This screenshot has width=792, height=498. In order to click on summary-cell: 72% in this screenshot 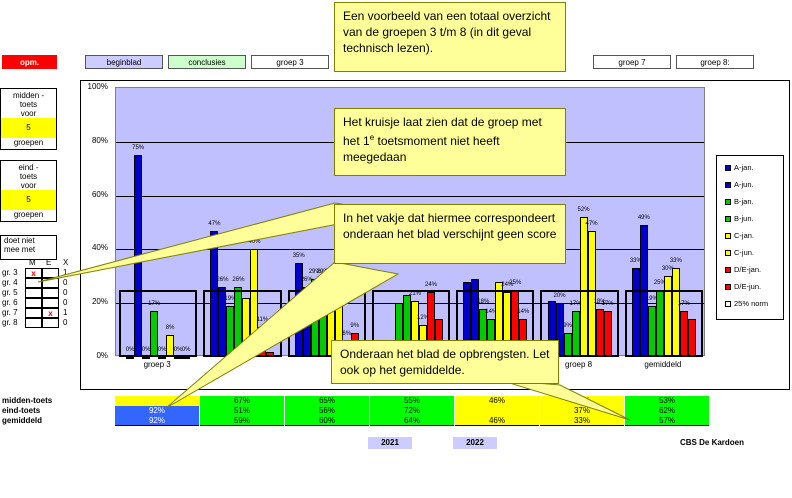, I will do `click(412, 411)`.